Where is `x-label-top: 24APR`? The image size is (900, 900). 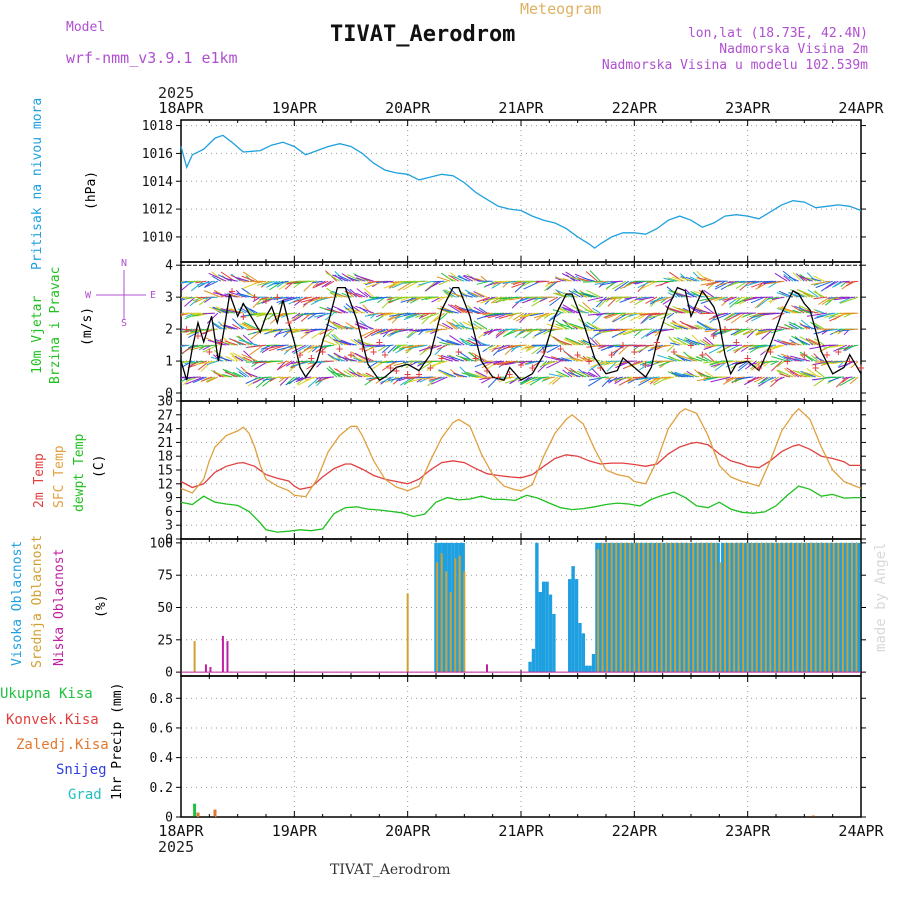 x-label-top: 24APR is located at coordinates (861, 108).